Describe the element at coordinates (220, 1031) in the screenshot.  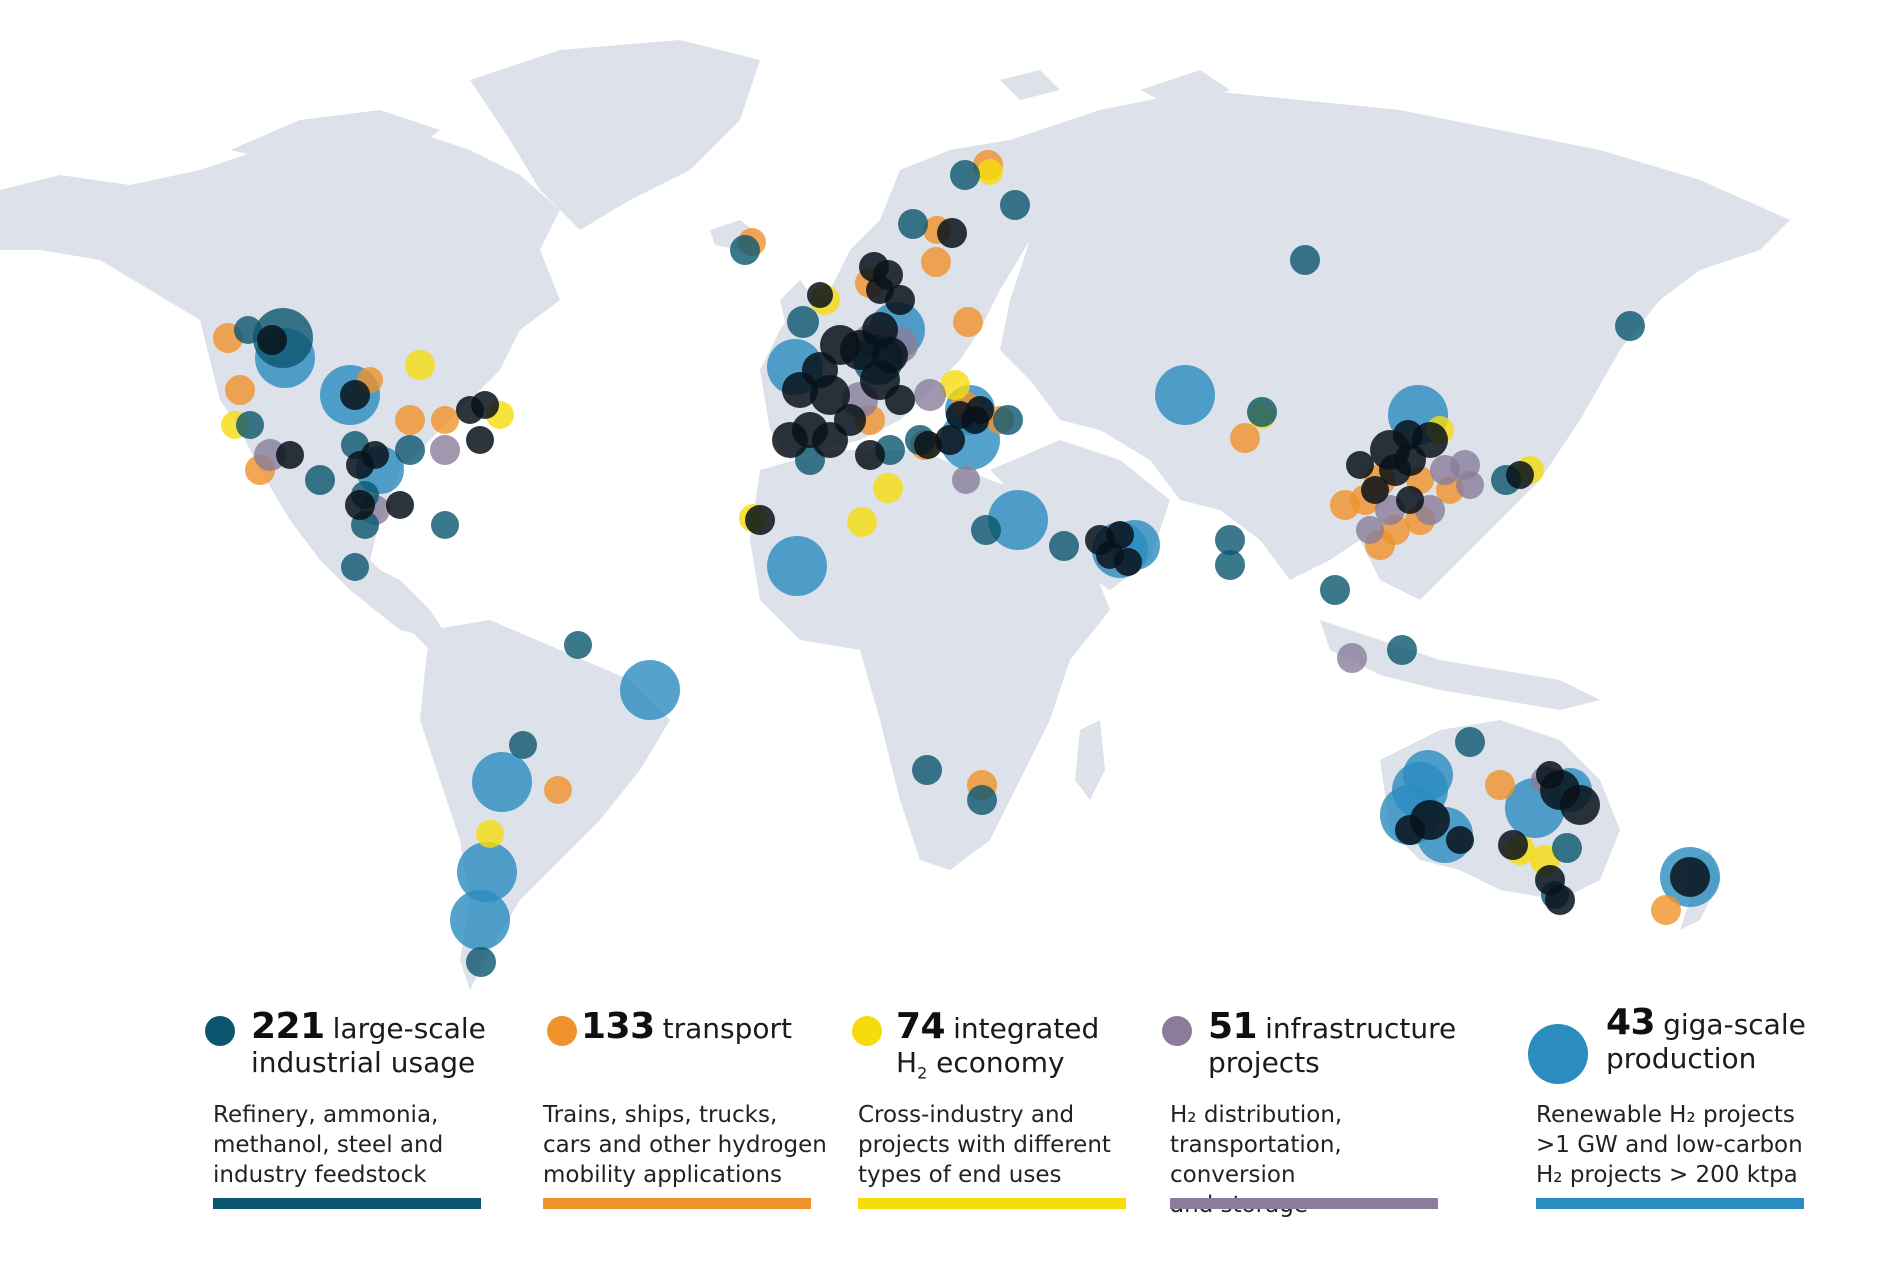
I see `industrial-swatch` at that location.